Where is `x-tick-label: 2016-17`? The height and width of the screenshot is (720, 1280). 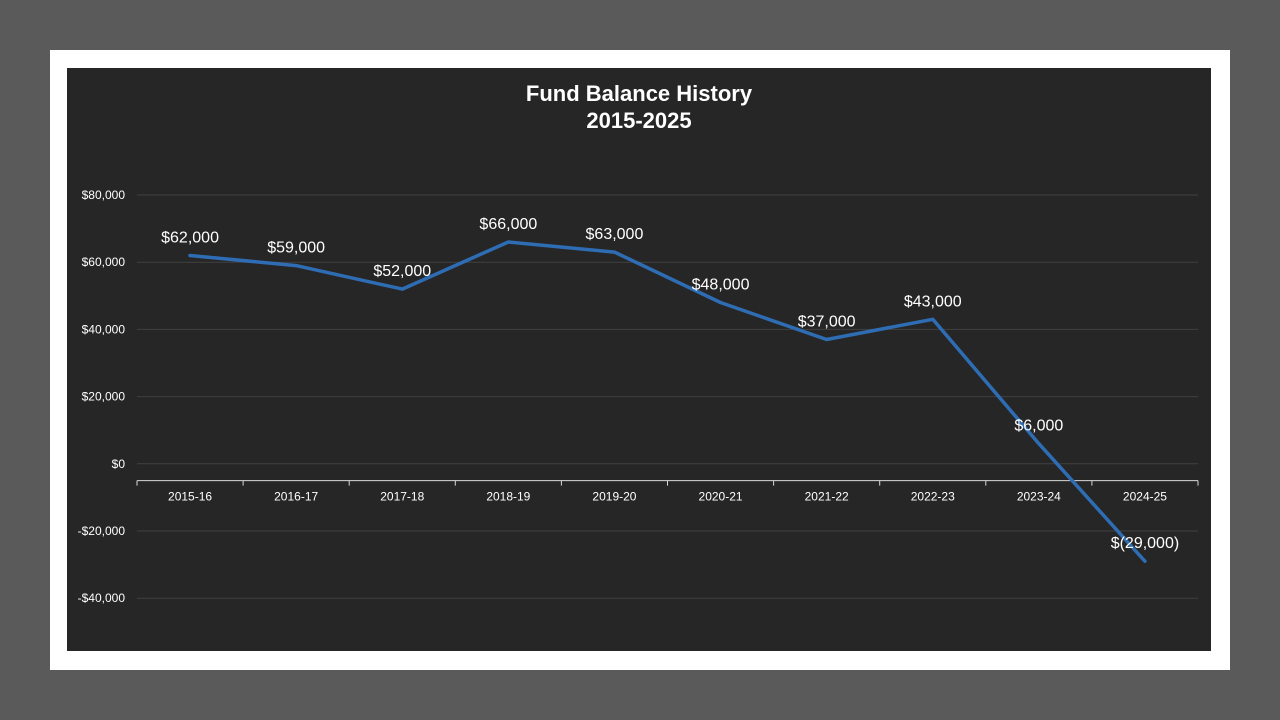
x-tick-label: 2016-17 is located at coordinates (296, 497).